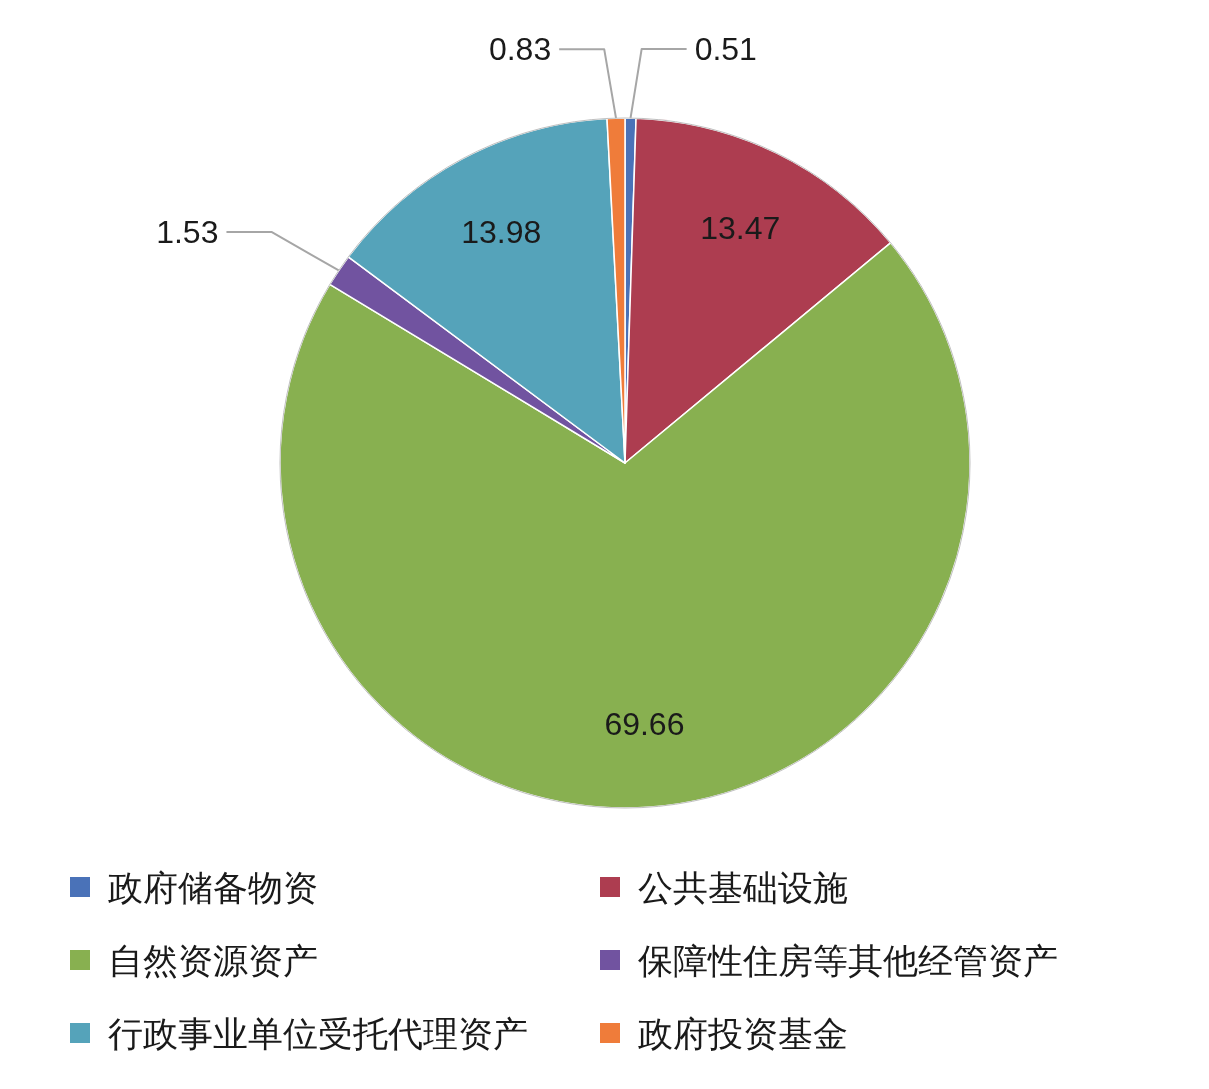  Describe the element at coordinates (740, 227) in the screenshot. I see `data-label: 13.47` at that location.